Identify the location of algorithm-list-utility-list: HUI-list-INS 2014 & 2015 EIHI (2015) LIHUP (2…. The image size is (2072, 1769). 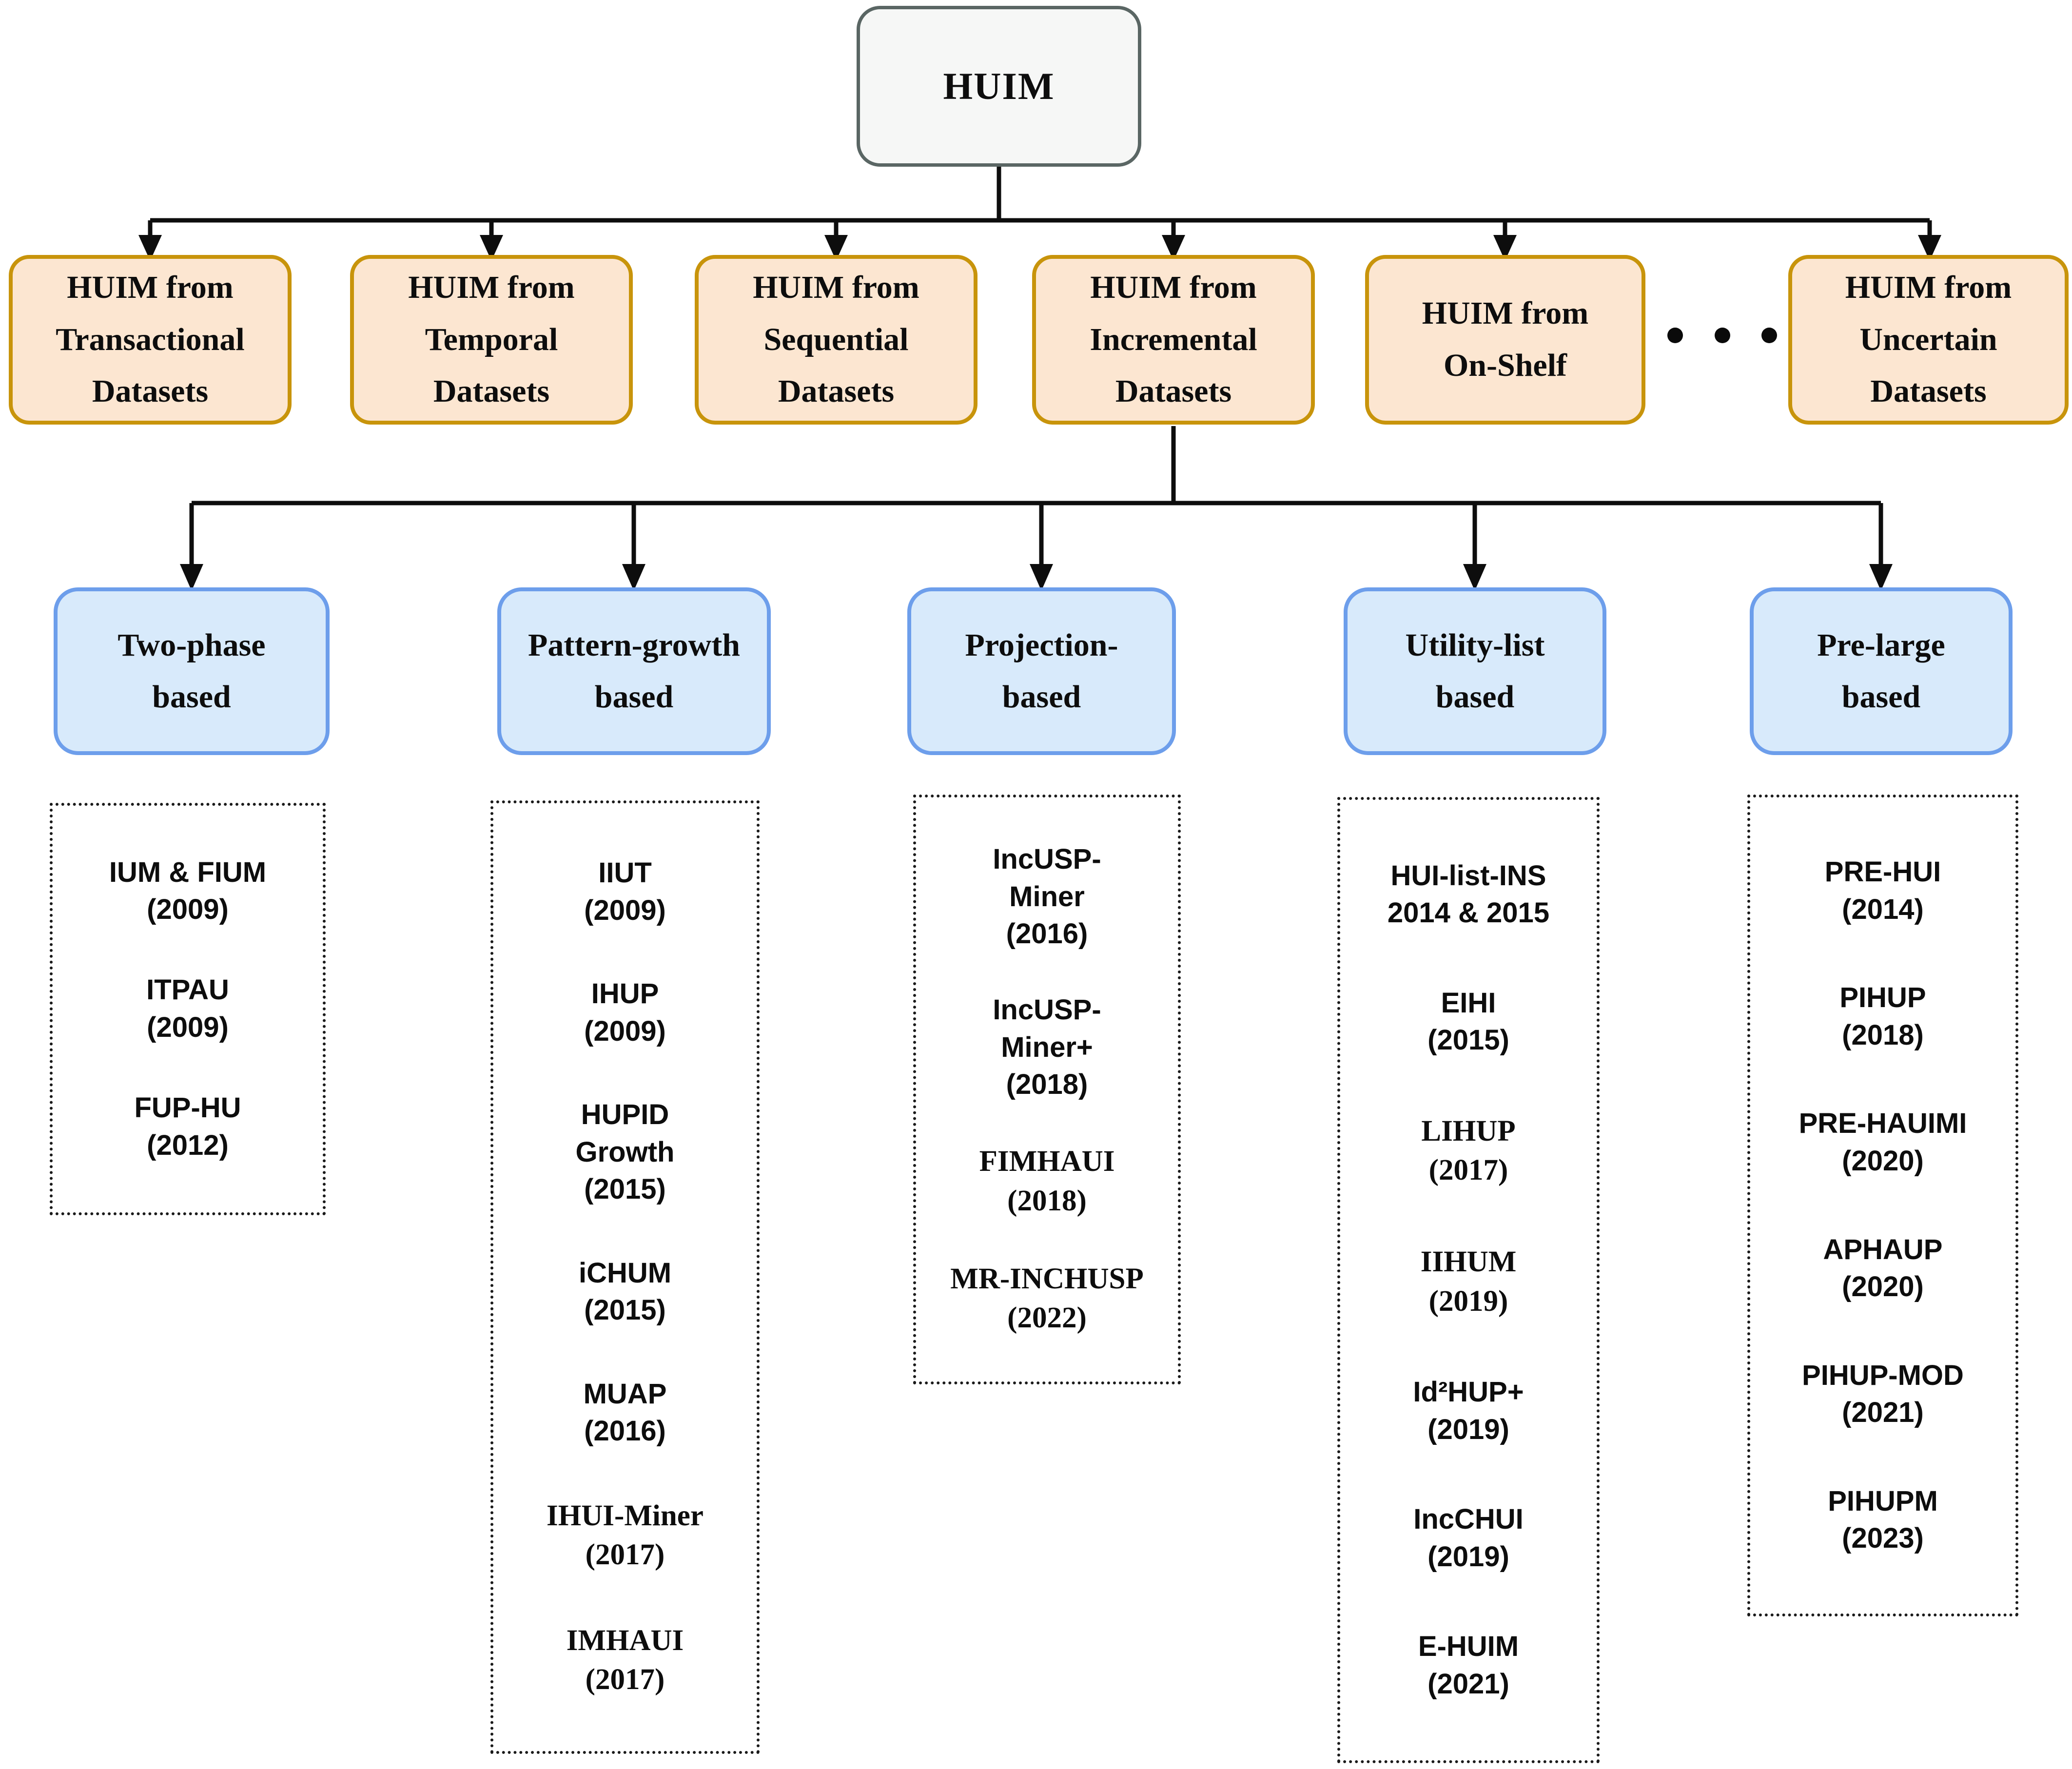
(1468, 1280).